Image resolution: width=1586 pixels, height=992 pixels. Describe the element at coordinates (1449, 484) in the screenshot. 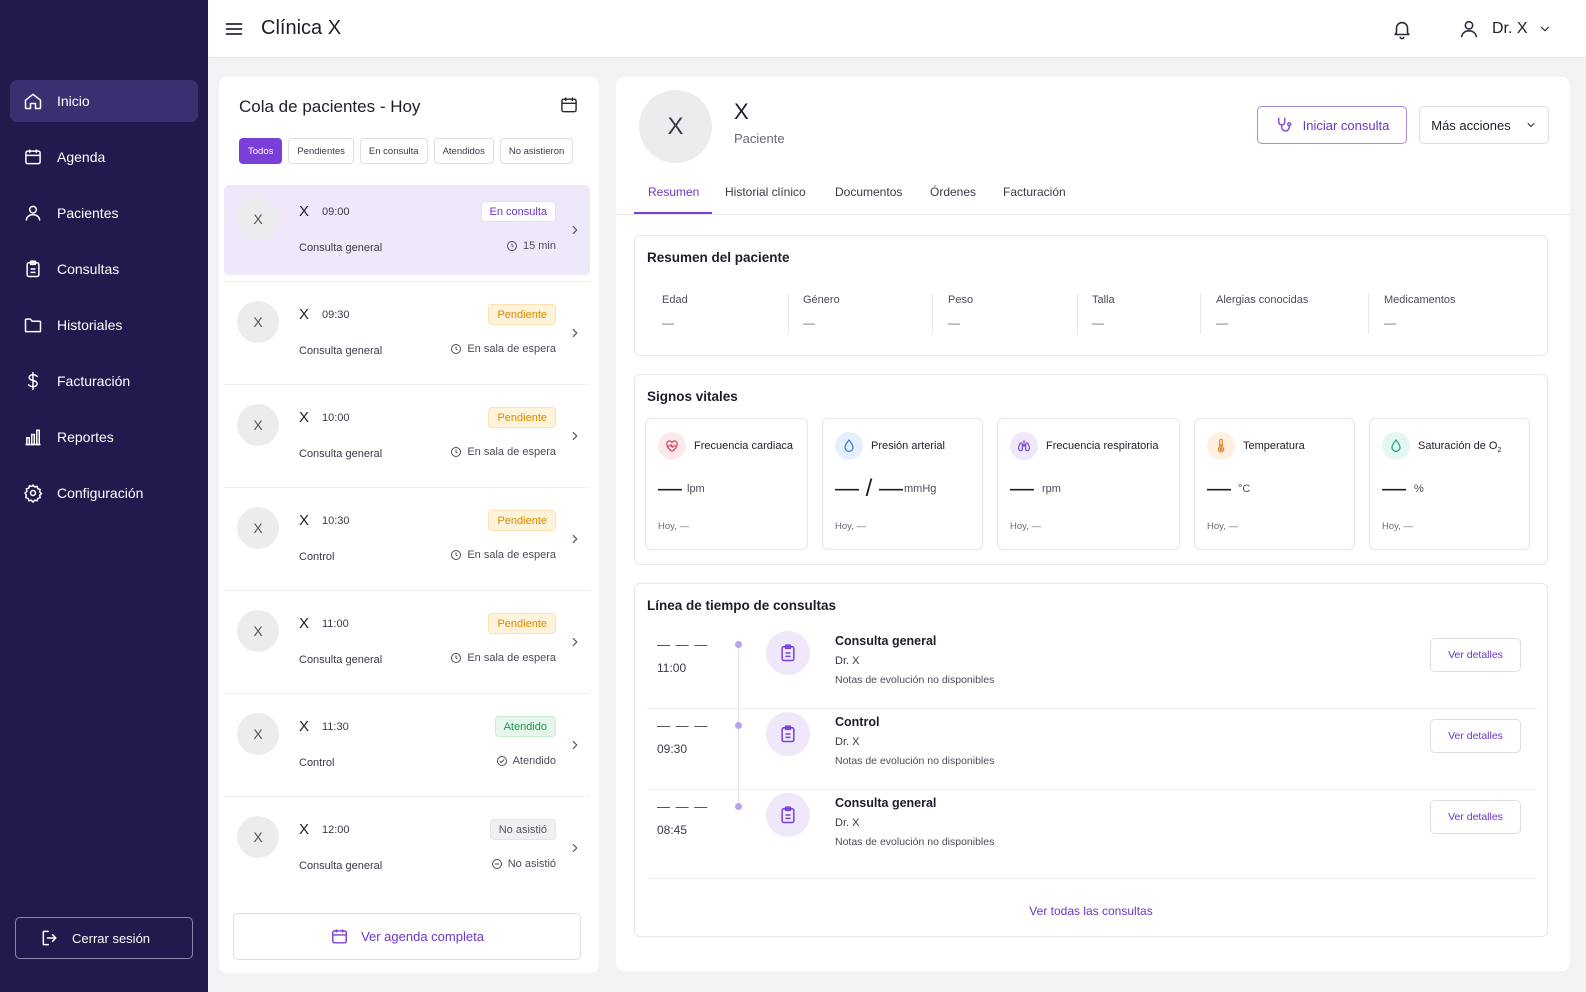

I see `vital-oxygen-saturation: Saturación de O2 — % Hoy, —` at that location.